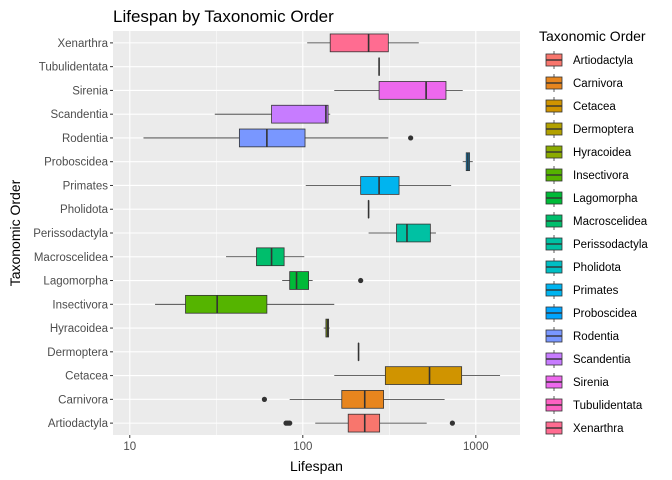 The image size is (672, 480). I want to click on box-cetacea, so click(417, 375).